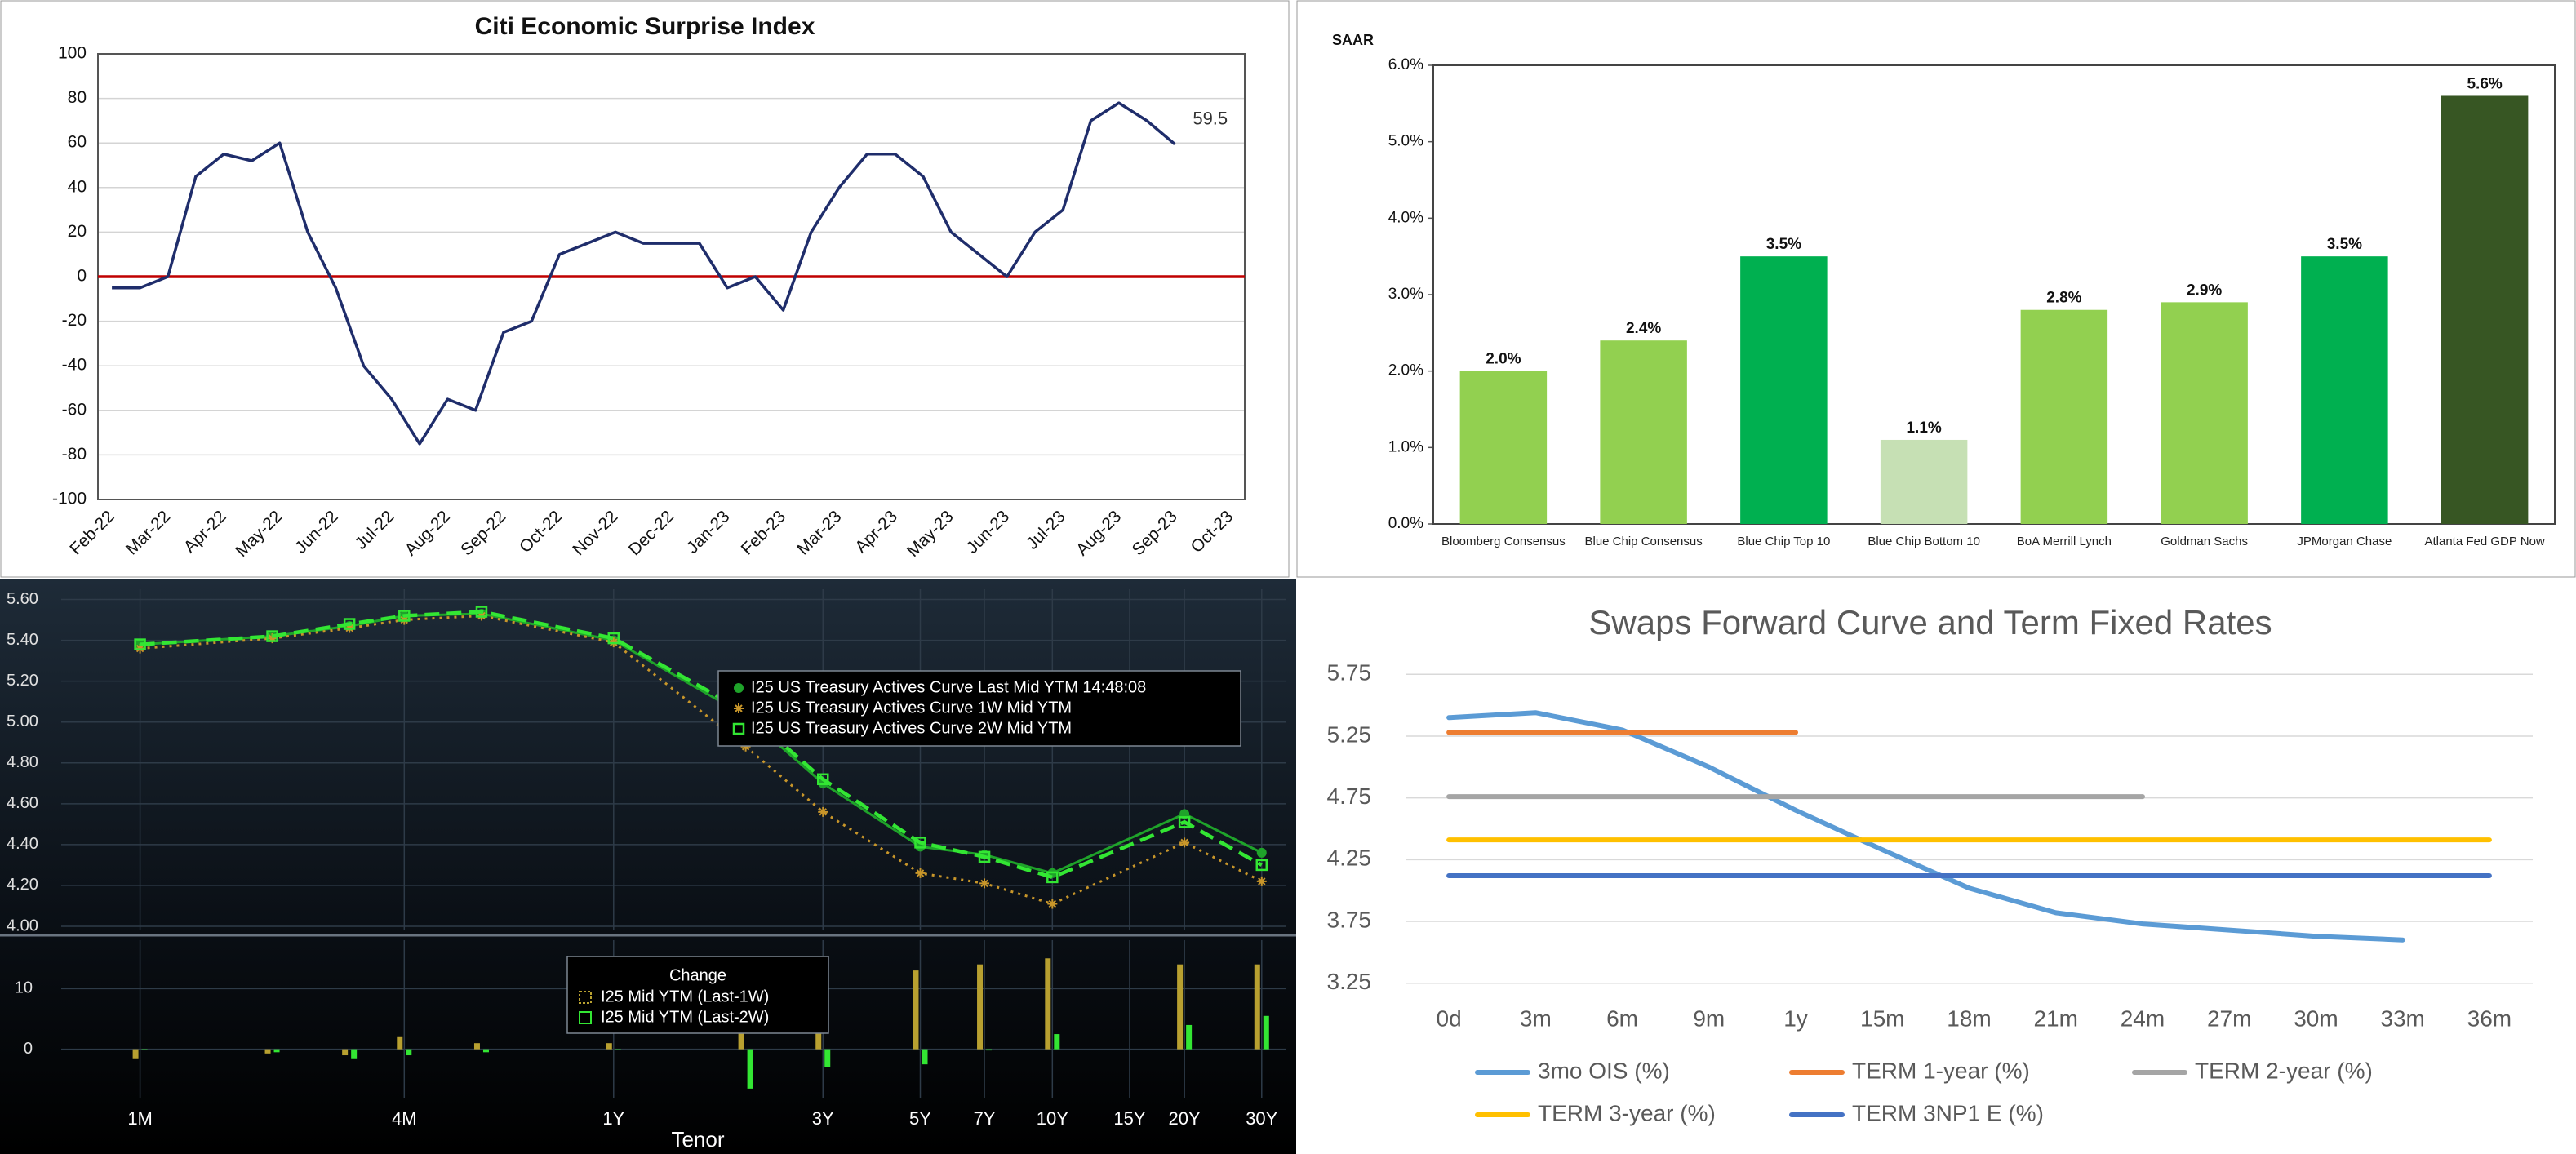 The image size is (2576, 1154). I want to click on x-tick-label: Bloomberg Consensus, so click(1503, 541).